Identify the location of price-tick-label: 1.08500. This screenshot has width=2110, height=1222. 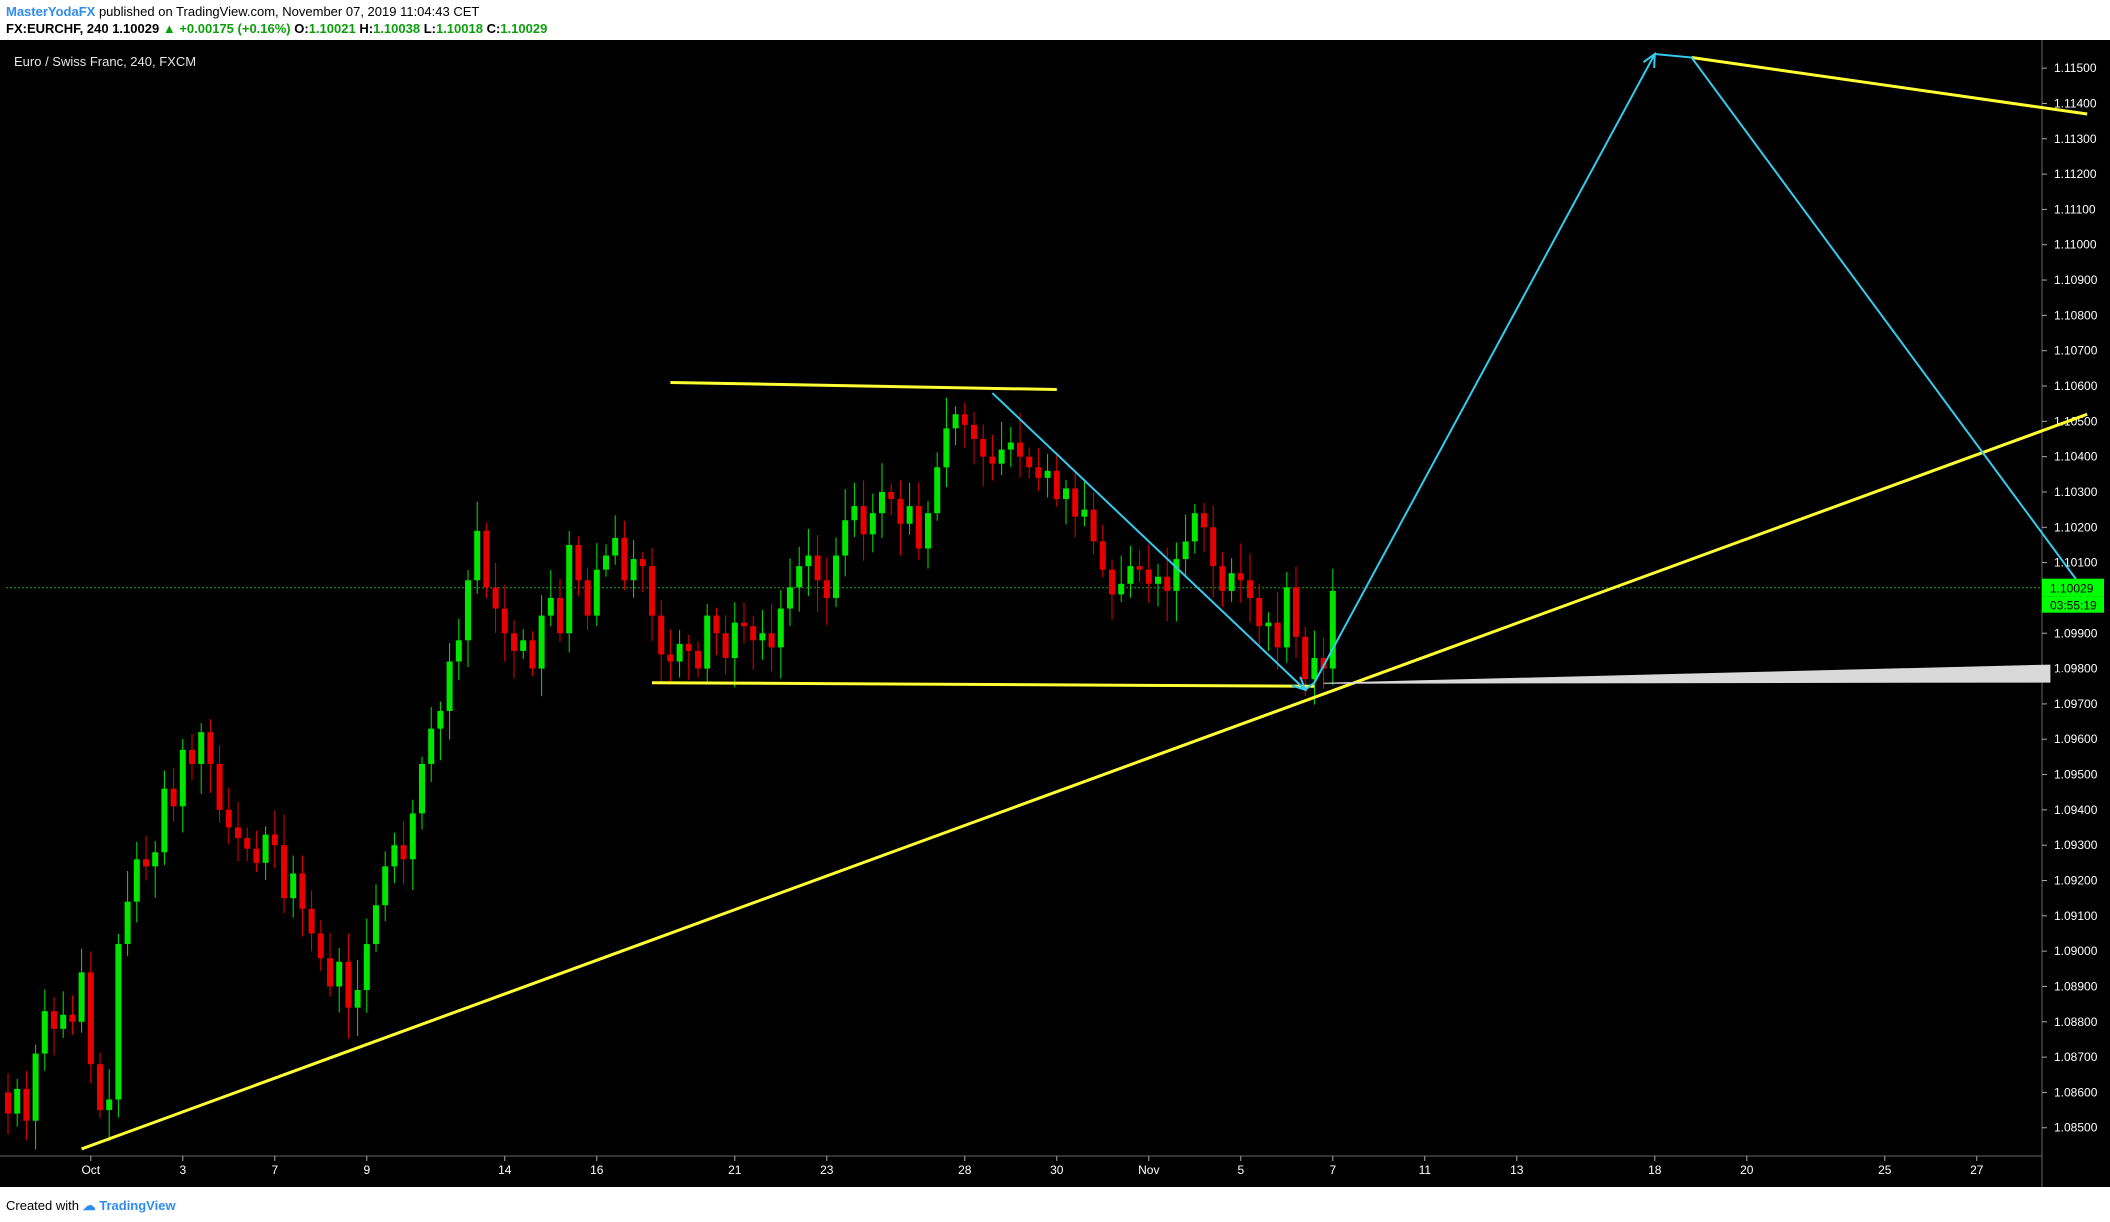
(2076, 1128).